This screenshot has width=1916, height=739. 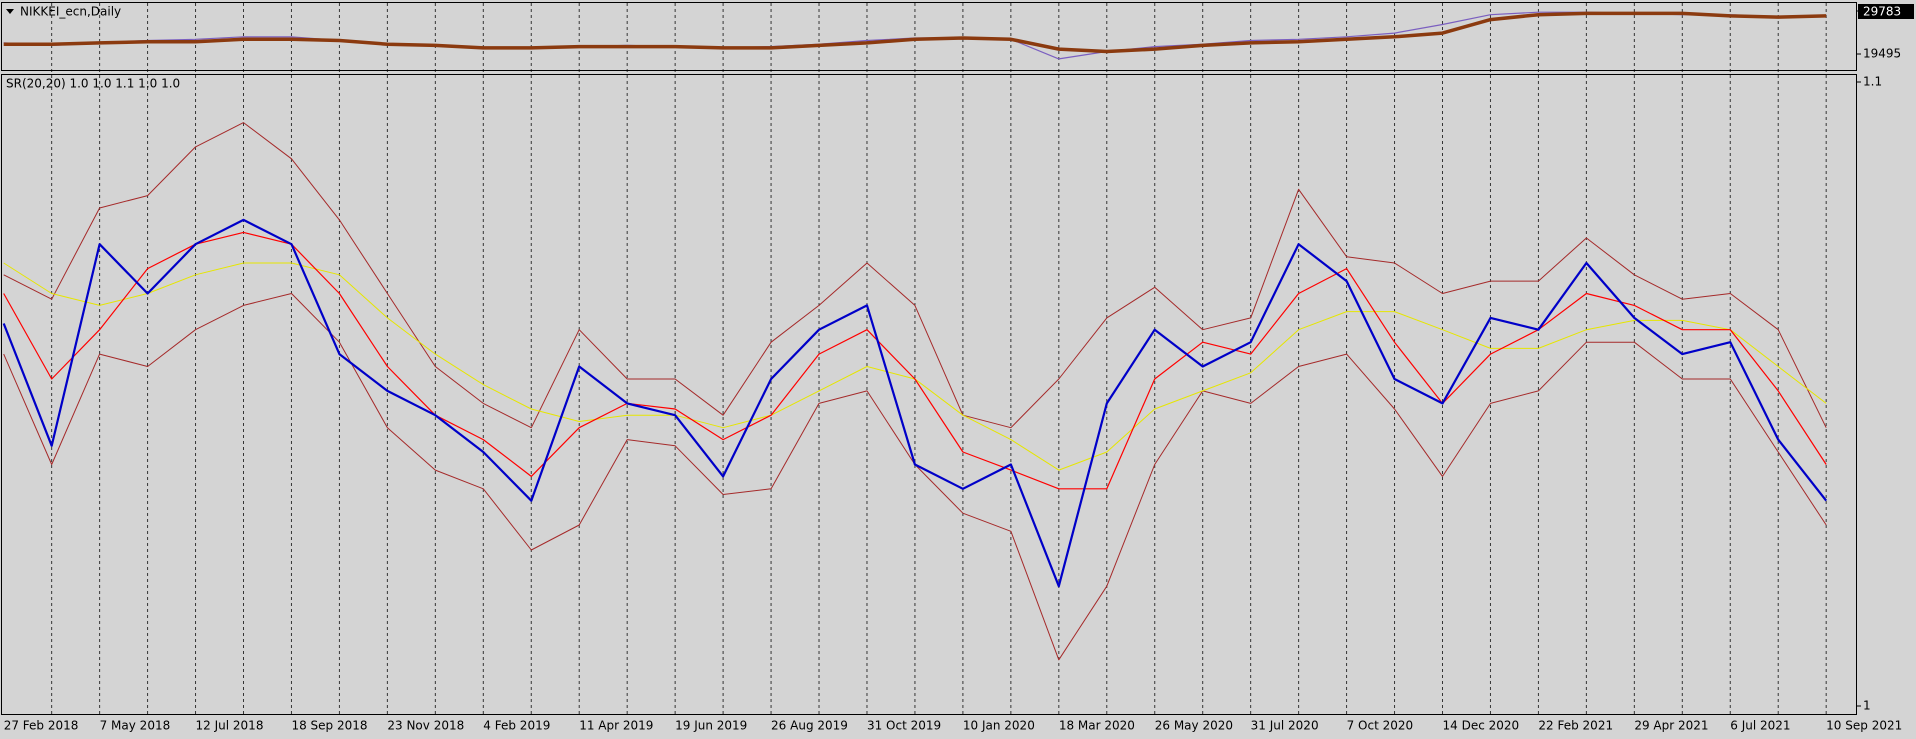 What do you see at coordinates (425, 726) in the screenshot?
I see `x-tick-label: 23 Nov 2018` at bounding box center [425, 726].